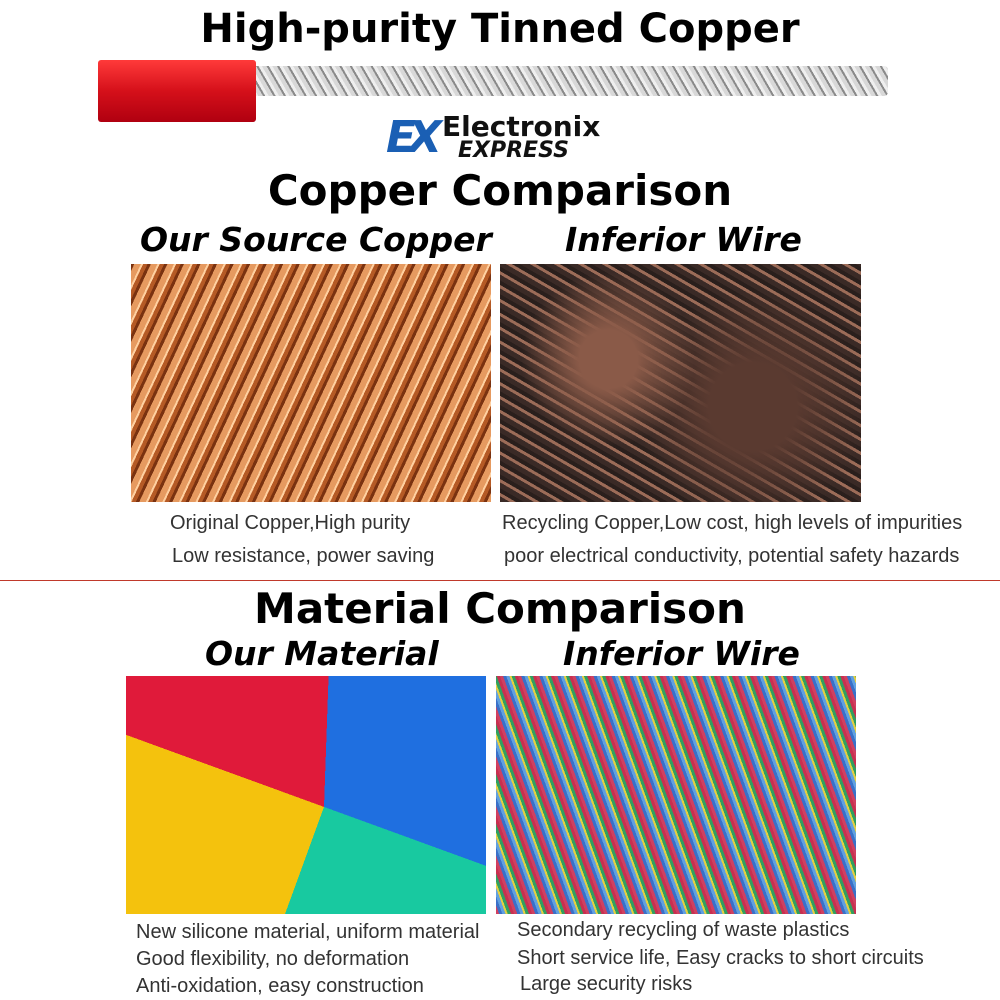 Image resolution: width=1000 pixels, height=1000 pixels. What do you see at coordinates (414, 137) in the screenshot?
I see `logo-mark: EX` at bounding box center [414, 137].